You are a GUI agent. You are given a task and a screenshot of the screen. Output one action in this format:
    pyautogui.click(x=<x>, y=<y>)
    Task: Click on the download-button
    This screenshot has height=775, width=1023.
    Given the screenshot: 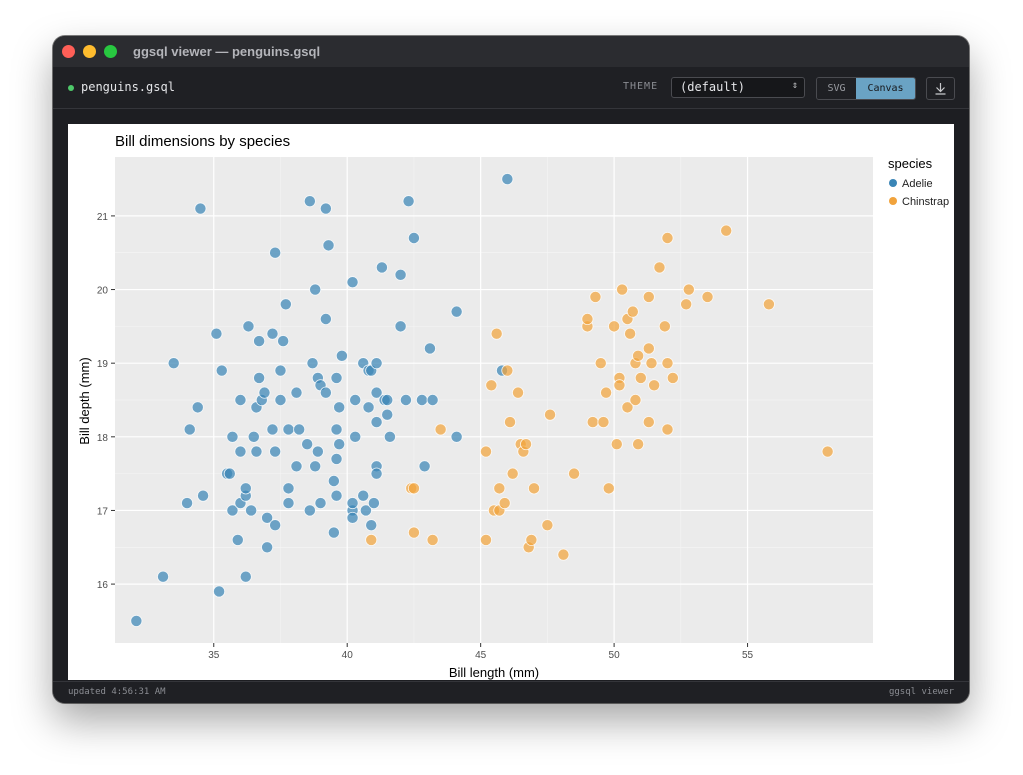 What is the action you would take?
    pyautogui.click(x=940, y=88)
    